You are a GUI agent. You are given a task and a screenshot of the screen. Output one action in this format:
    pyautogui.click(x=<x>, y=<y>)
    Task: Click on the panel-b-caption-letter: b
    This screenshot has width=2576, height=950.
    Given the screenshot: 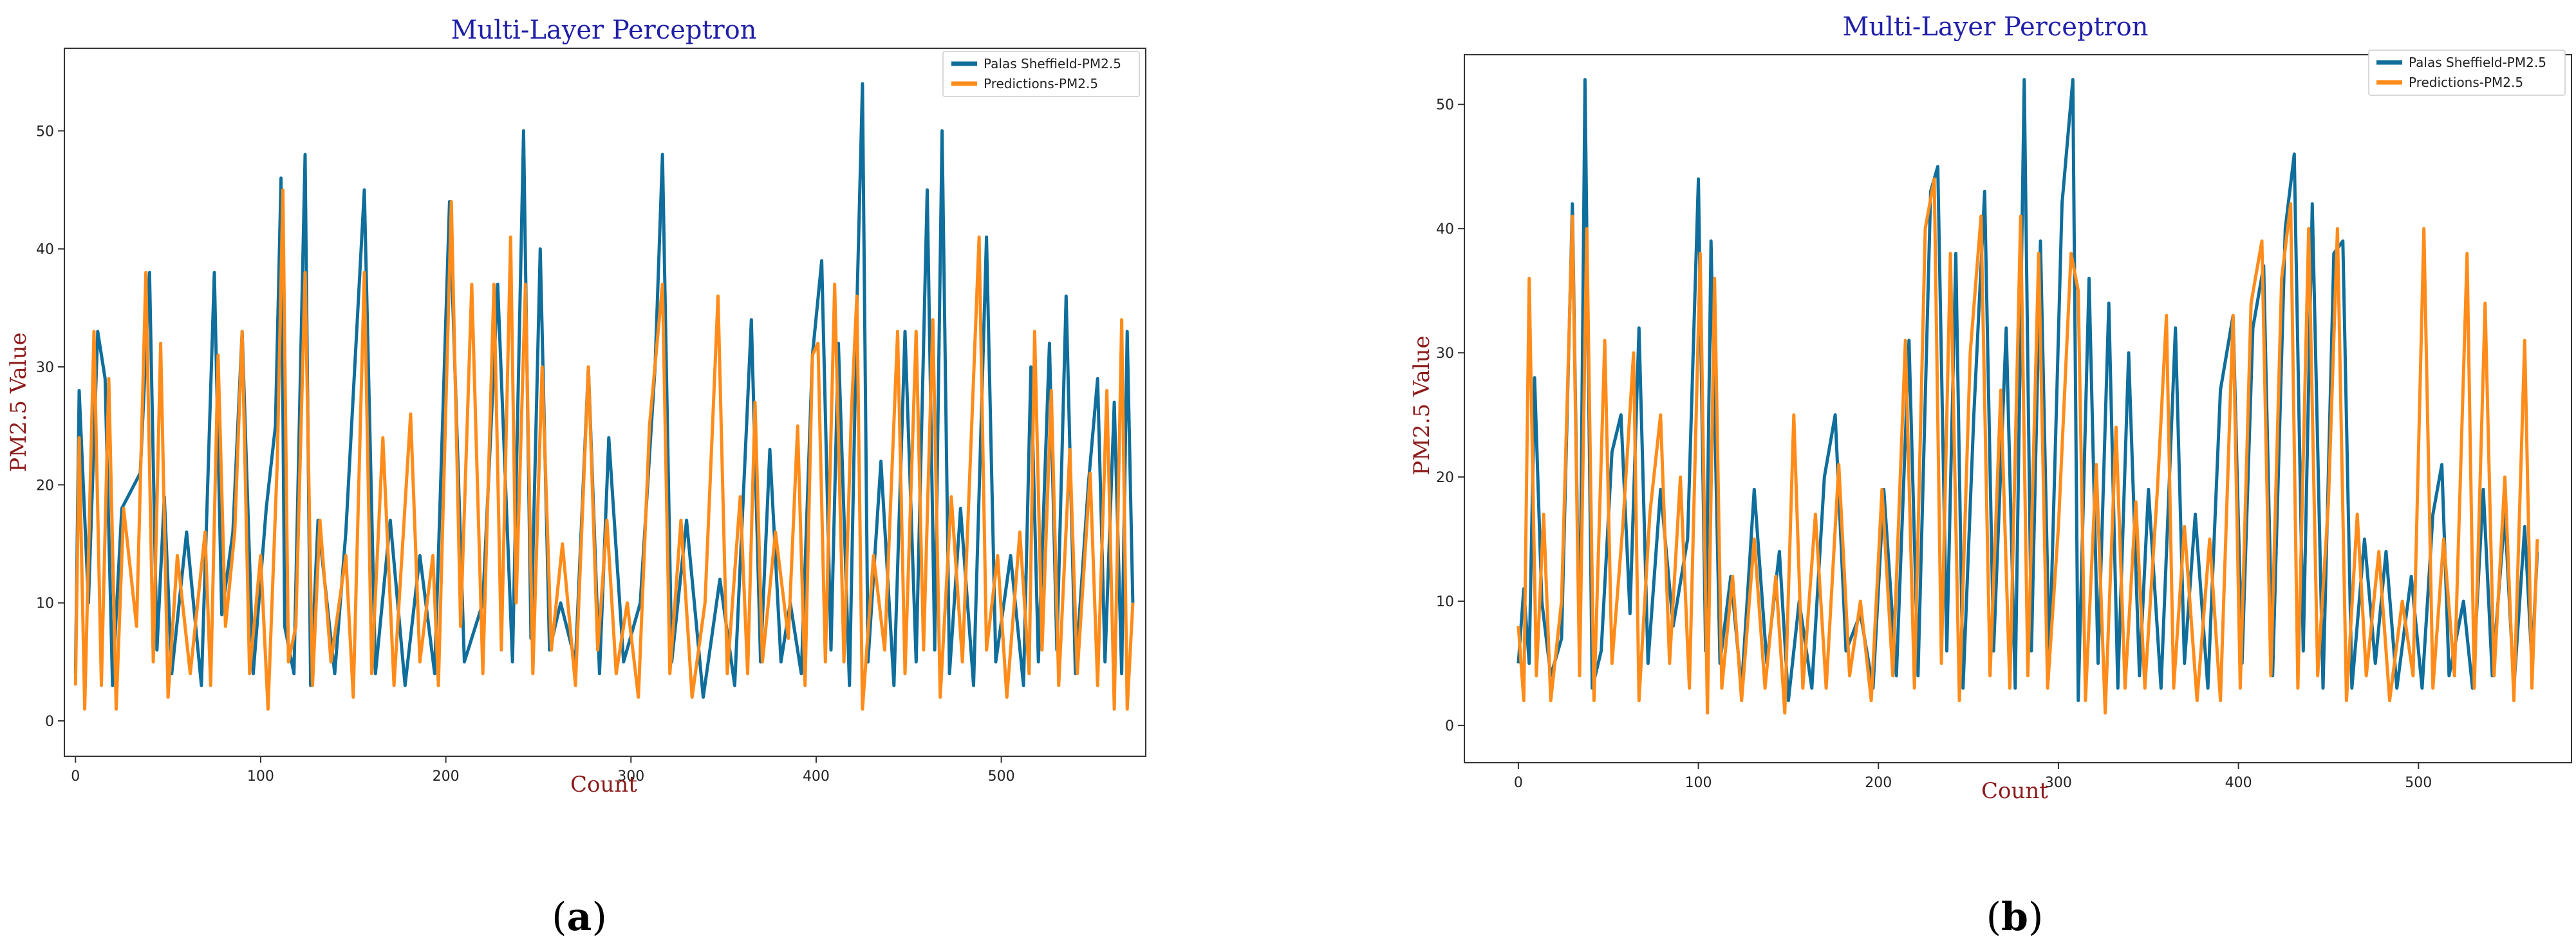 What is the action you would take?
    pyautogui.click(x=2015, y=917)
    